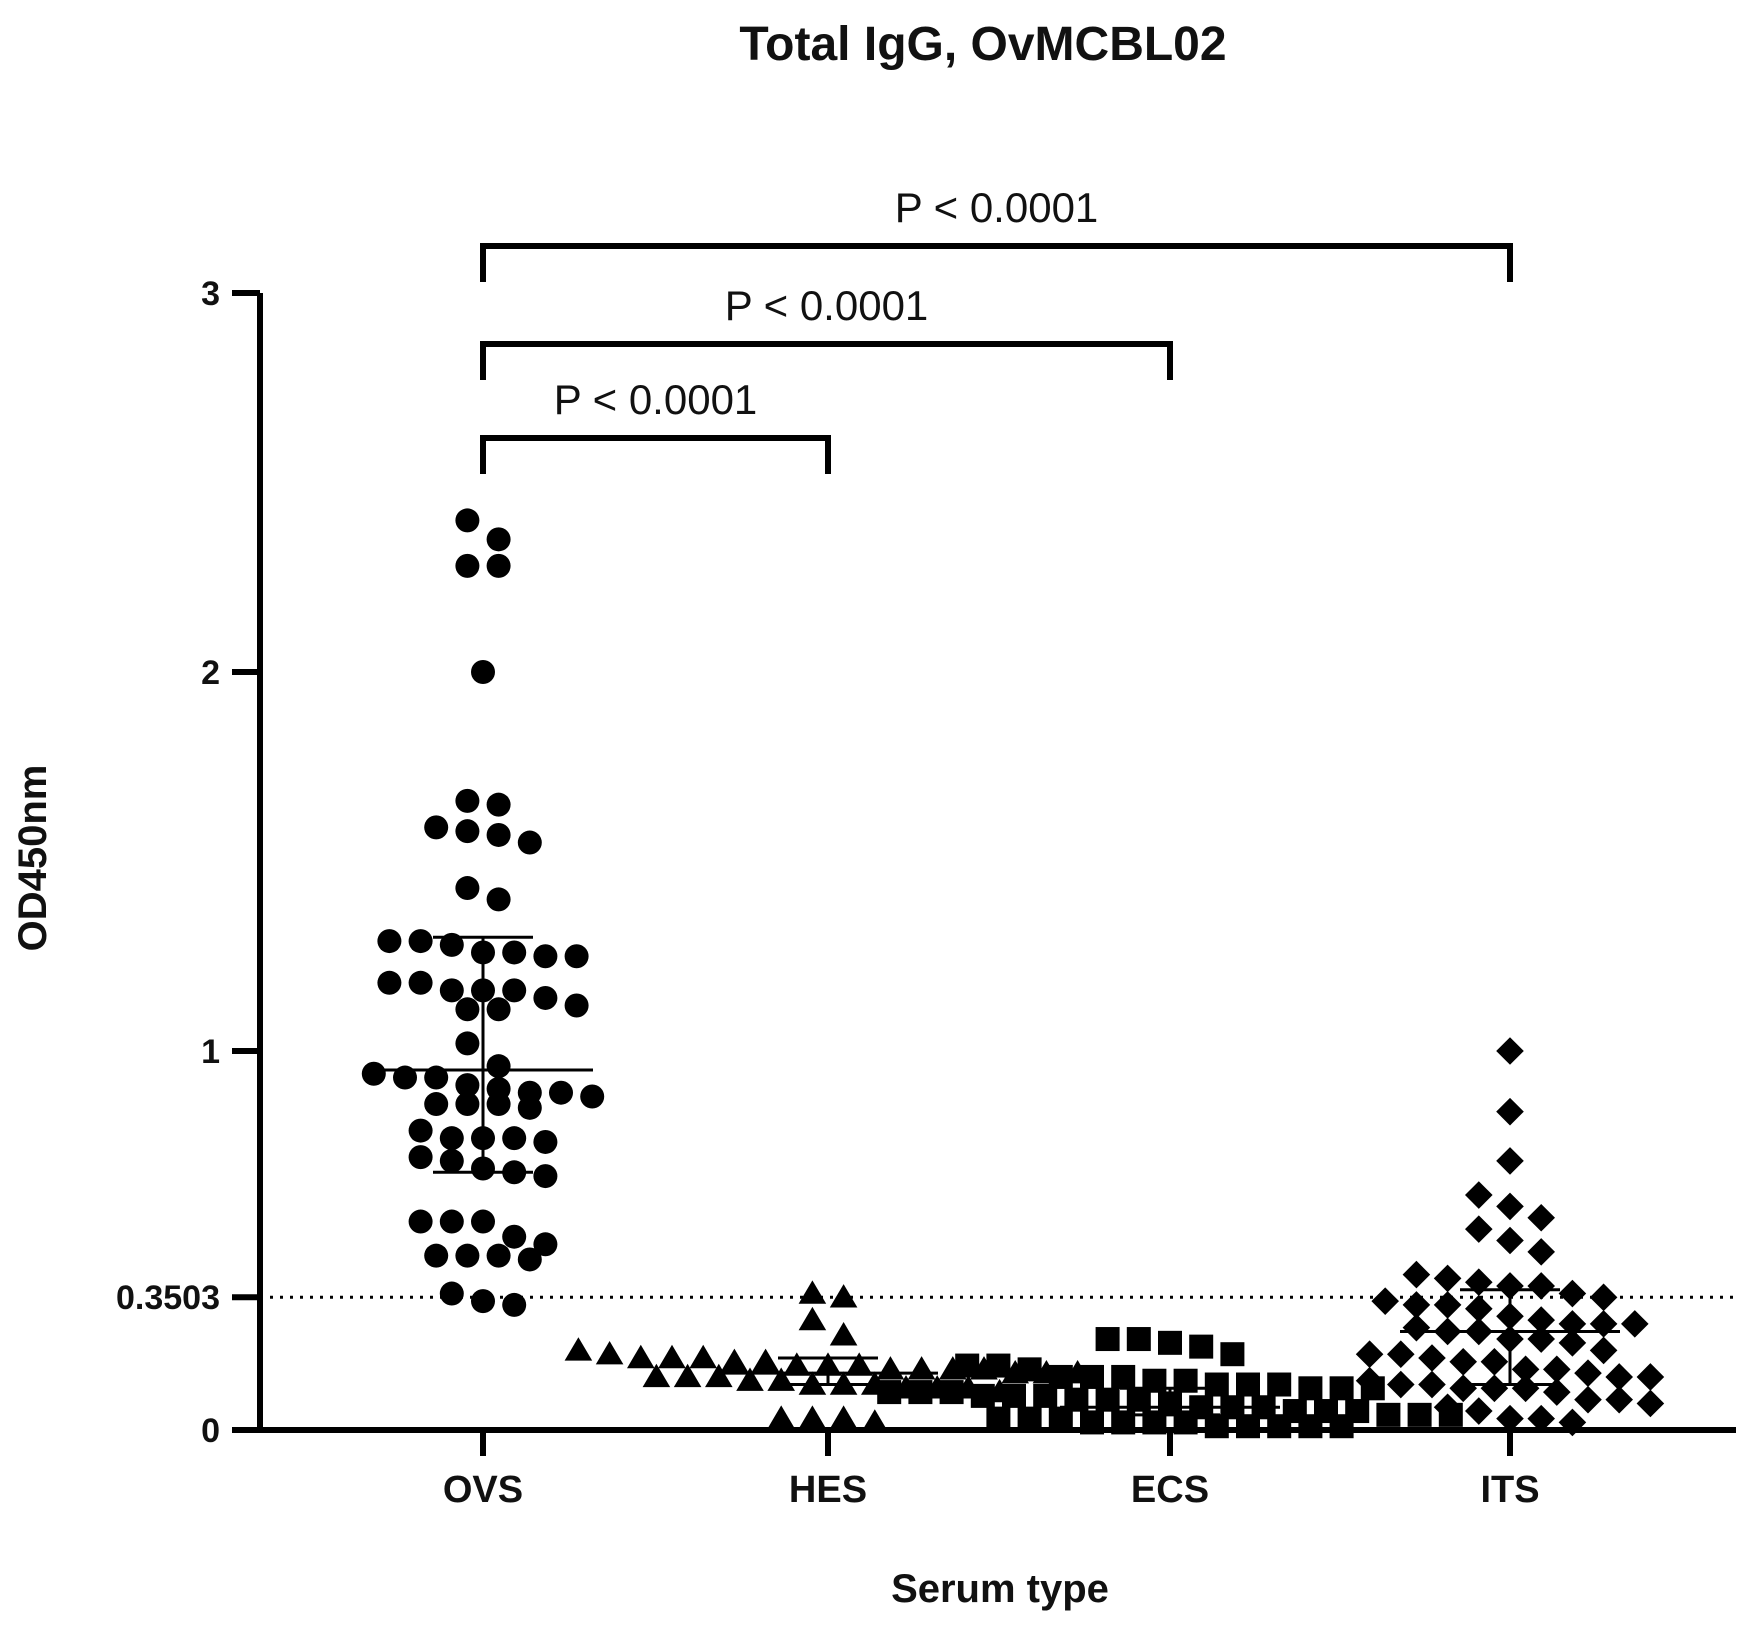 Image resolution: width=1746 pixels, height=1634 pixels. What do you see at coordinates (33, 858) in the screenshot?
I see `y-axis-label: OD450nm` at bounding box center [33, 858].